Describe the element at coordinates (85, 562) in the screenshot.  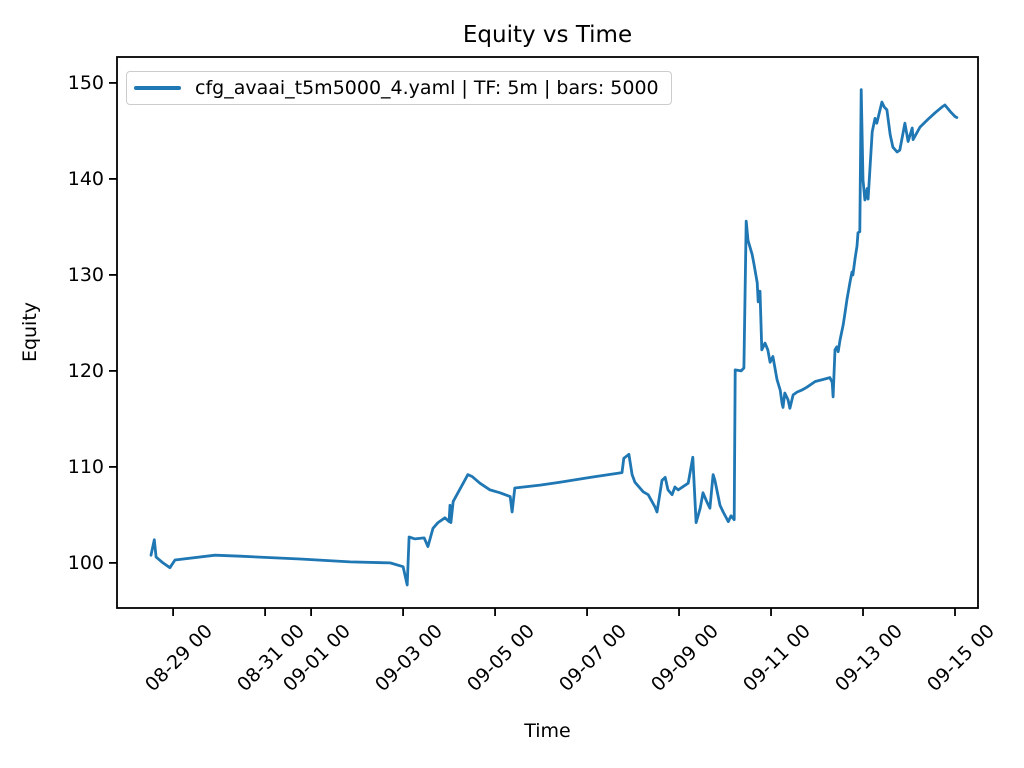
I see `y-tick-label: 100` at that location.